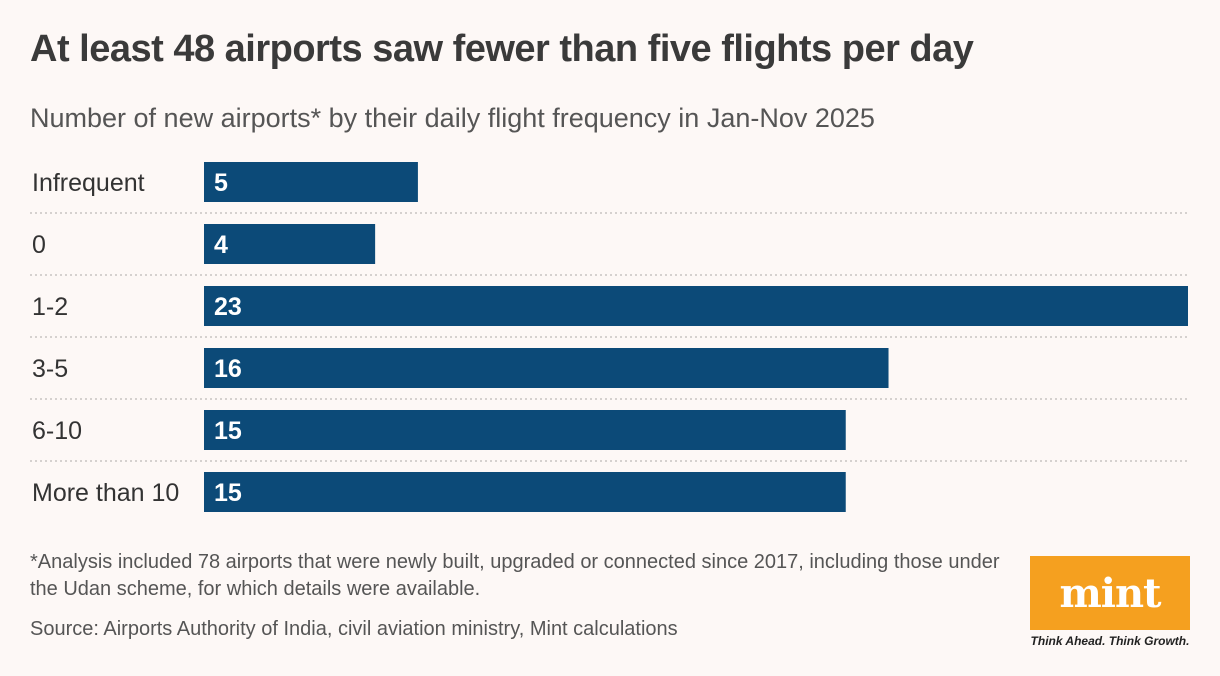 Image resolution: width=1220 pixels, height=676 pixels. I want to click on category-label: 0, so click(39, 245).